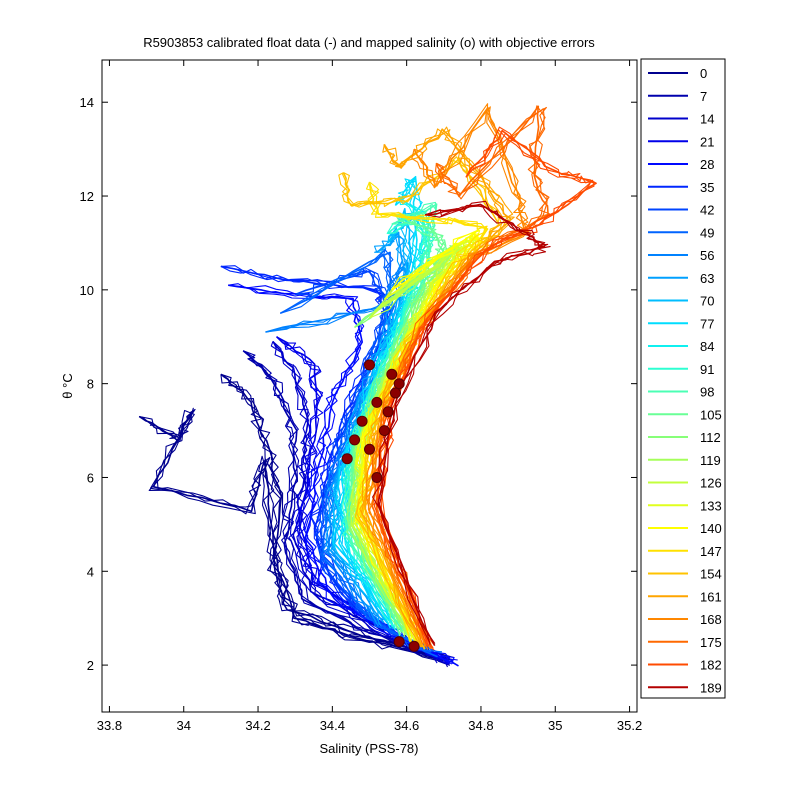 The height and width of the screenshot is (800, 800). I want to click on legend-label-35: 35, so click(707, 187).